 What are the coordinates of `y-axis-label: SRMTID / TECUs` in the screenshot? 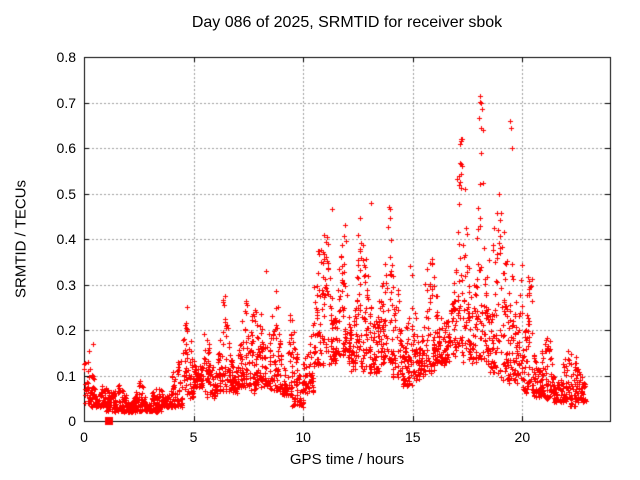 It's located at (21, 239).